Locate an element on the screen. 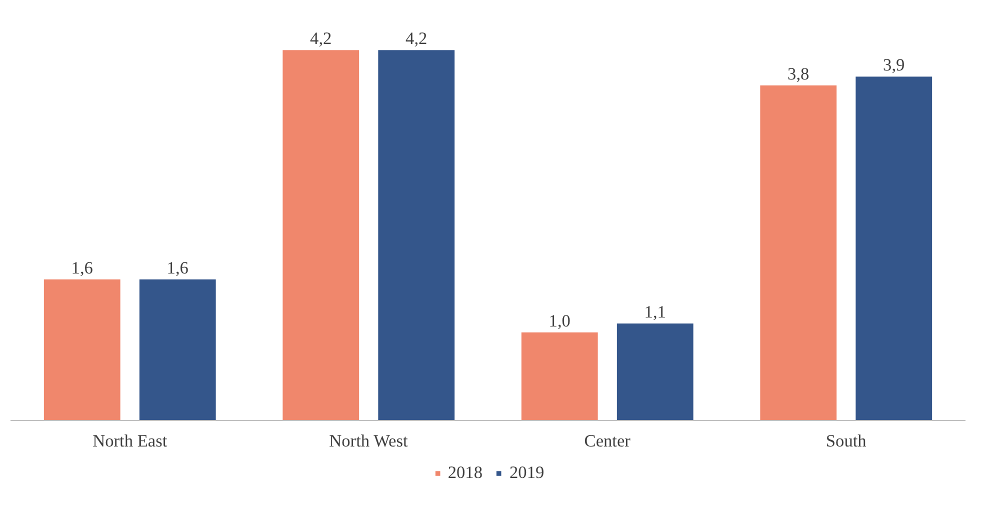 The width and height of the screenshot is (985, 518). x-tick-label: North East is located at coordinates (130, 441).